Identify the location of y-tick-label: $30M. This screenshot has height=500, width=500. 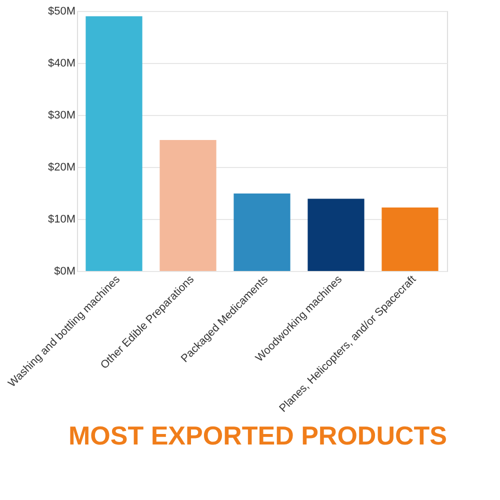
(62, 116).